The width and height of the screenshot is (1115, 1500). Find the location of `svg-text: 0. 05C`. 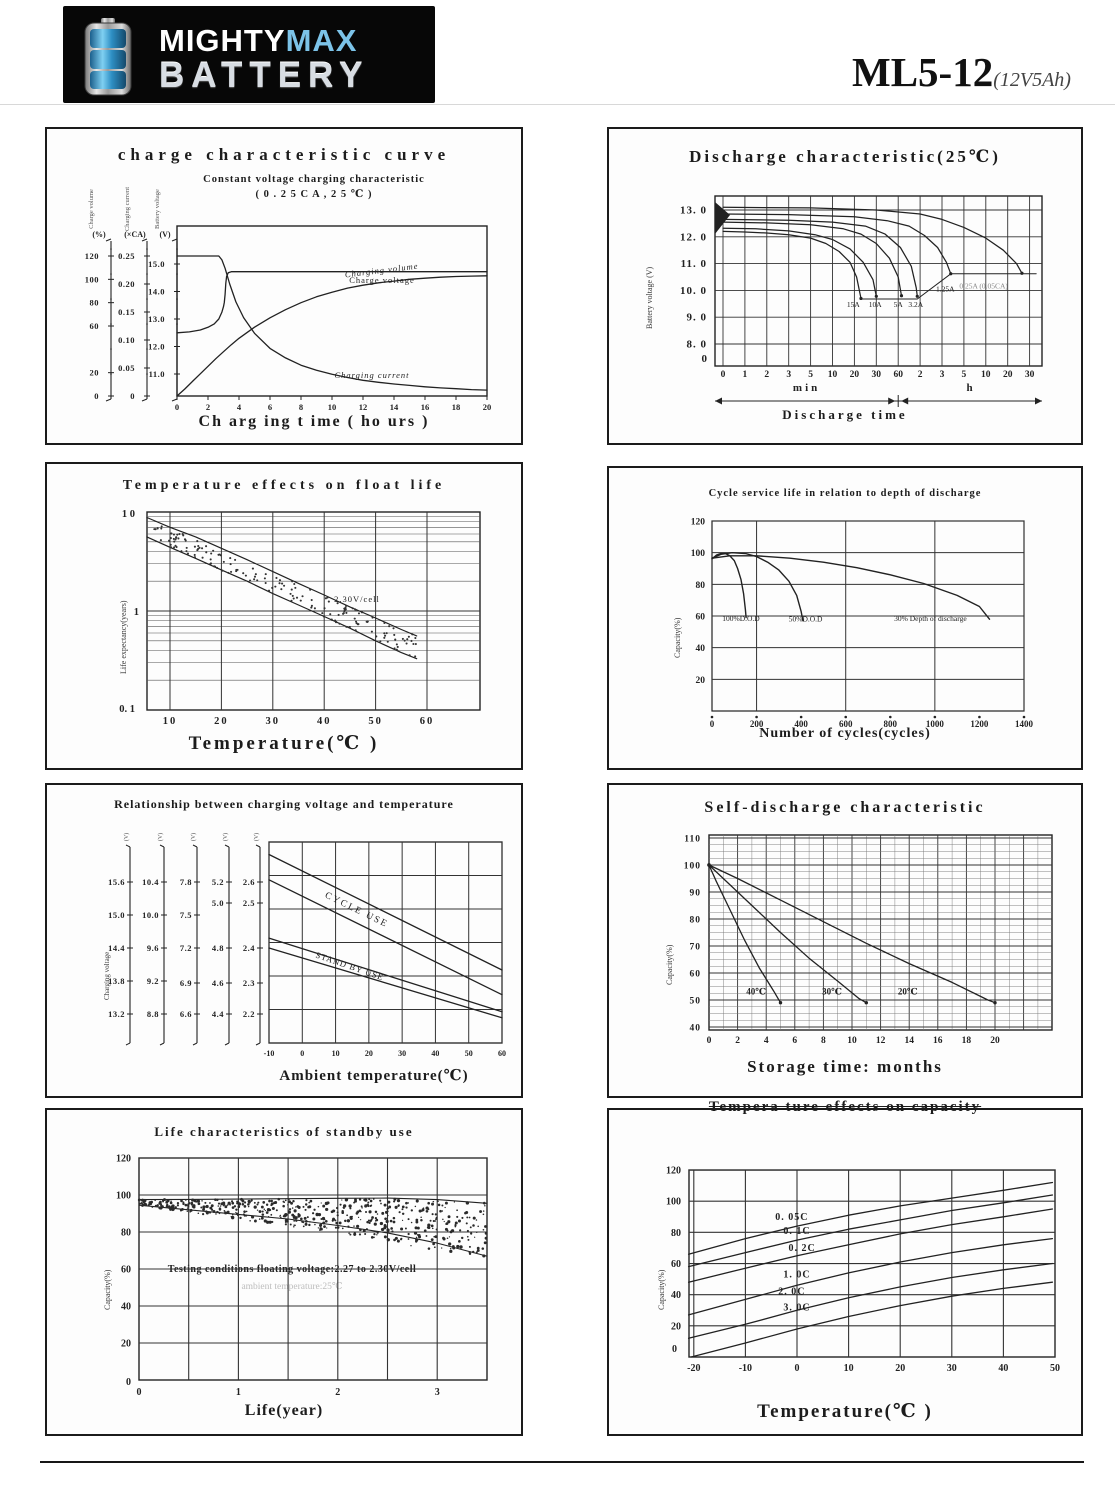

svg-text: 0. 05C is located at coordinates (791, 1217).